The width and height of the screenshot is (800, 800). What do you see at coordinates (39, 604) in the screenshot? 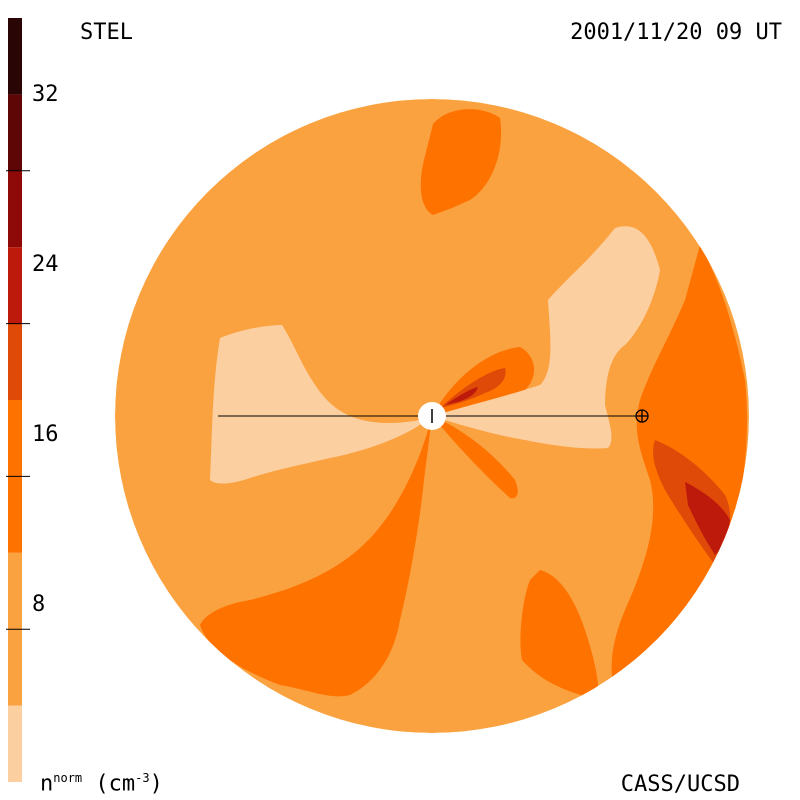
I see `colorbar-tick-label: 8` at bounding box center [39, 604].